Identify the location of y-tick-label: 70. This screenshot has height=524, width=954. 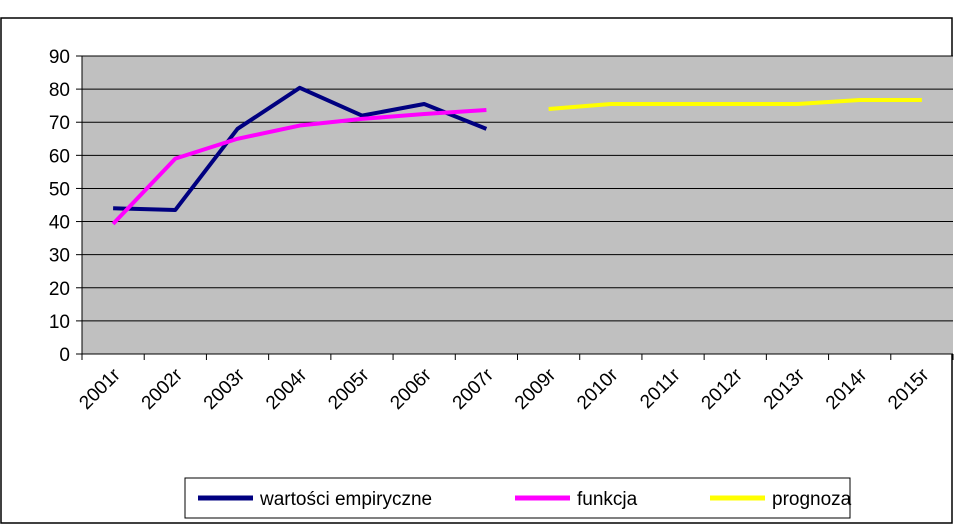
(59, 123).